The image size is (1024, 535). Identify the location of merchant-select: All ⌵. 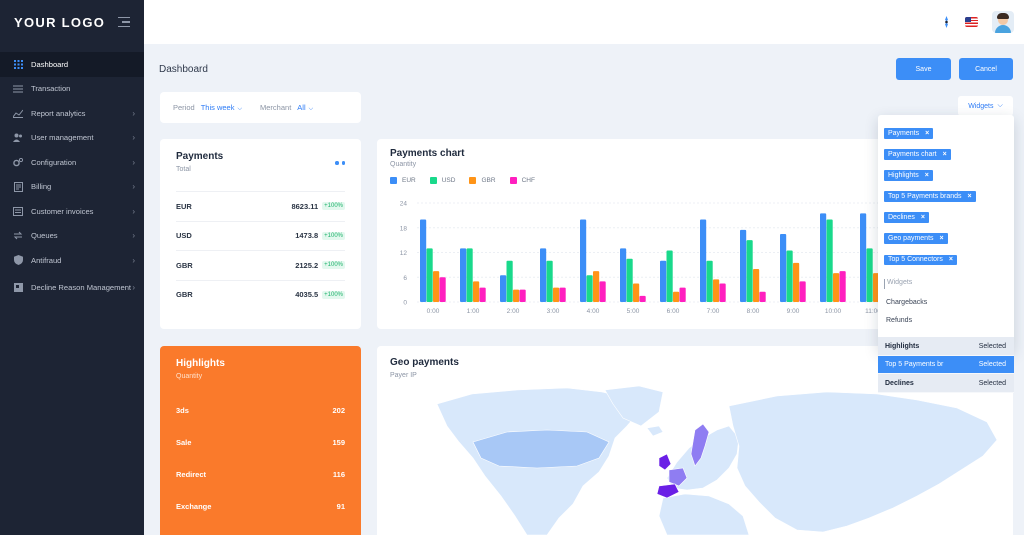
(305, 108).